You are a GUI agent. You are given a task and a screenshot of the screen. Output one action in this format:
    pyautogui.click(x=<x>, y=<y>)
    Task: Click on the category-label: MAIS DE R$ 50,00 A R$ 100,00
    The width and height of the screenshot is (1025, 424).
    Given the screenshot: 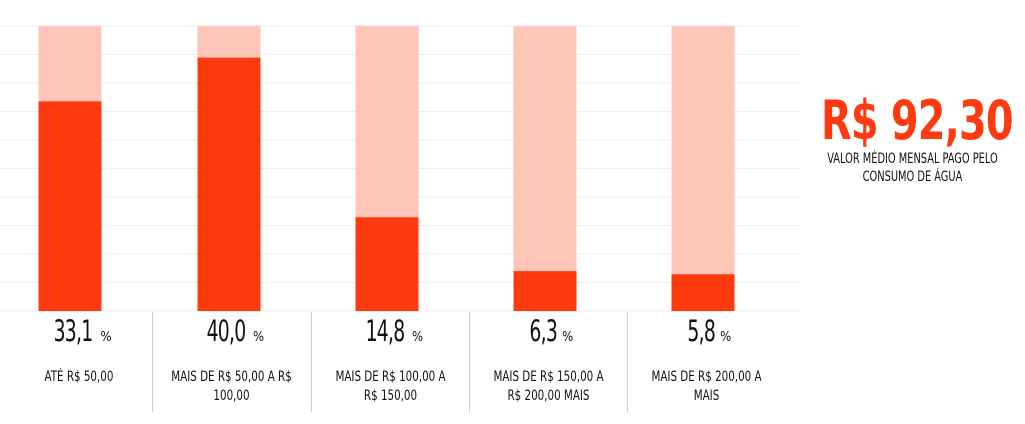 What is the action you would take?
    pyautogui.click(x=231, y=386)
    